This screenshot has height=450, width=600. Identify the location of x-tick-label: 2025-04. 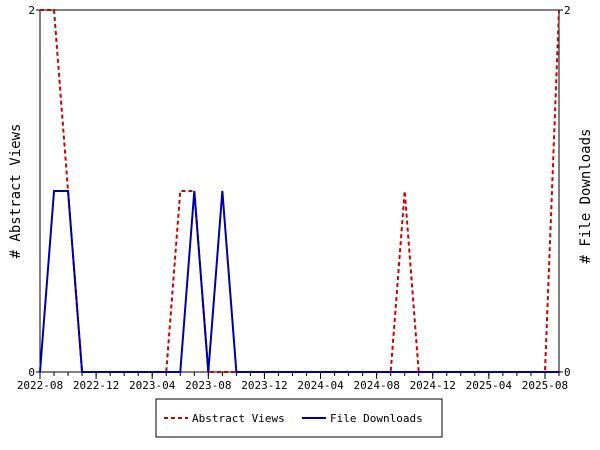
(489, 385).